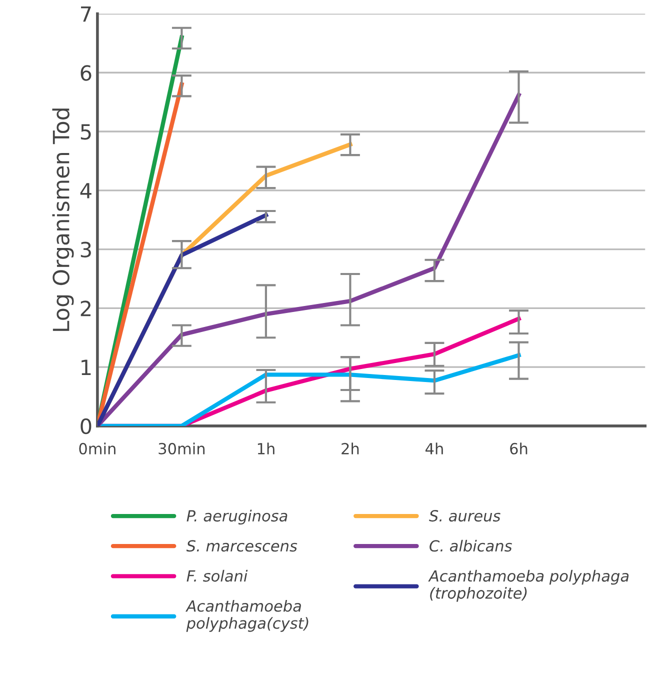 This screenshot has width=672, height=687. I want to click on legend-label: S. aureus, so click(464, 516).